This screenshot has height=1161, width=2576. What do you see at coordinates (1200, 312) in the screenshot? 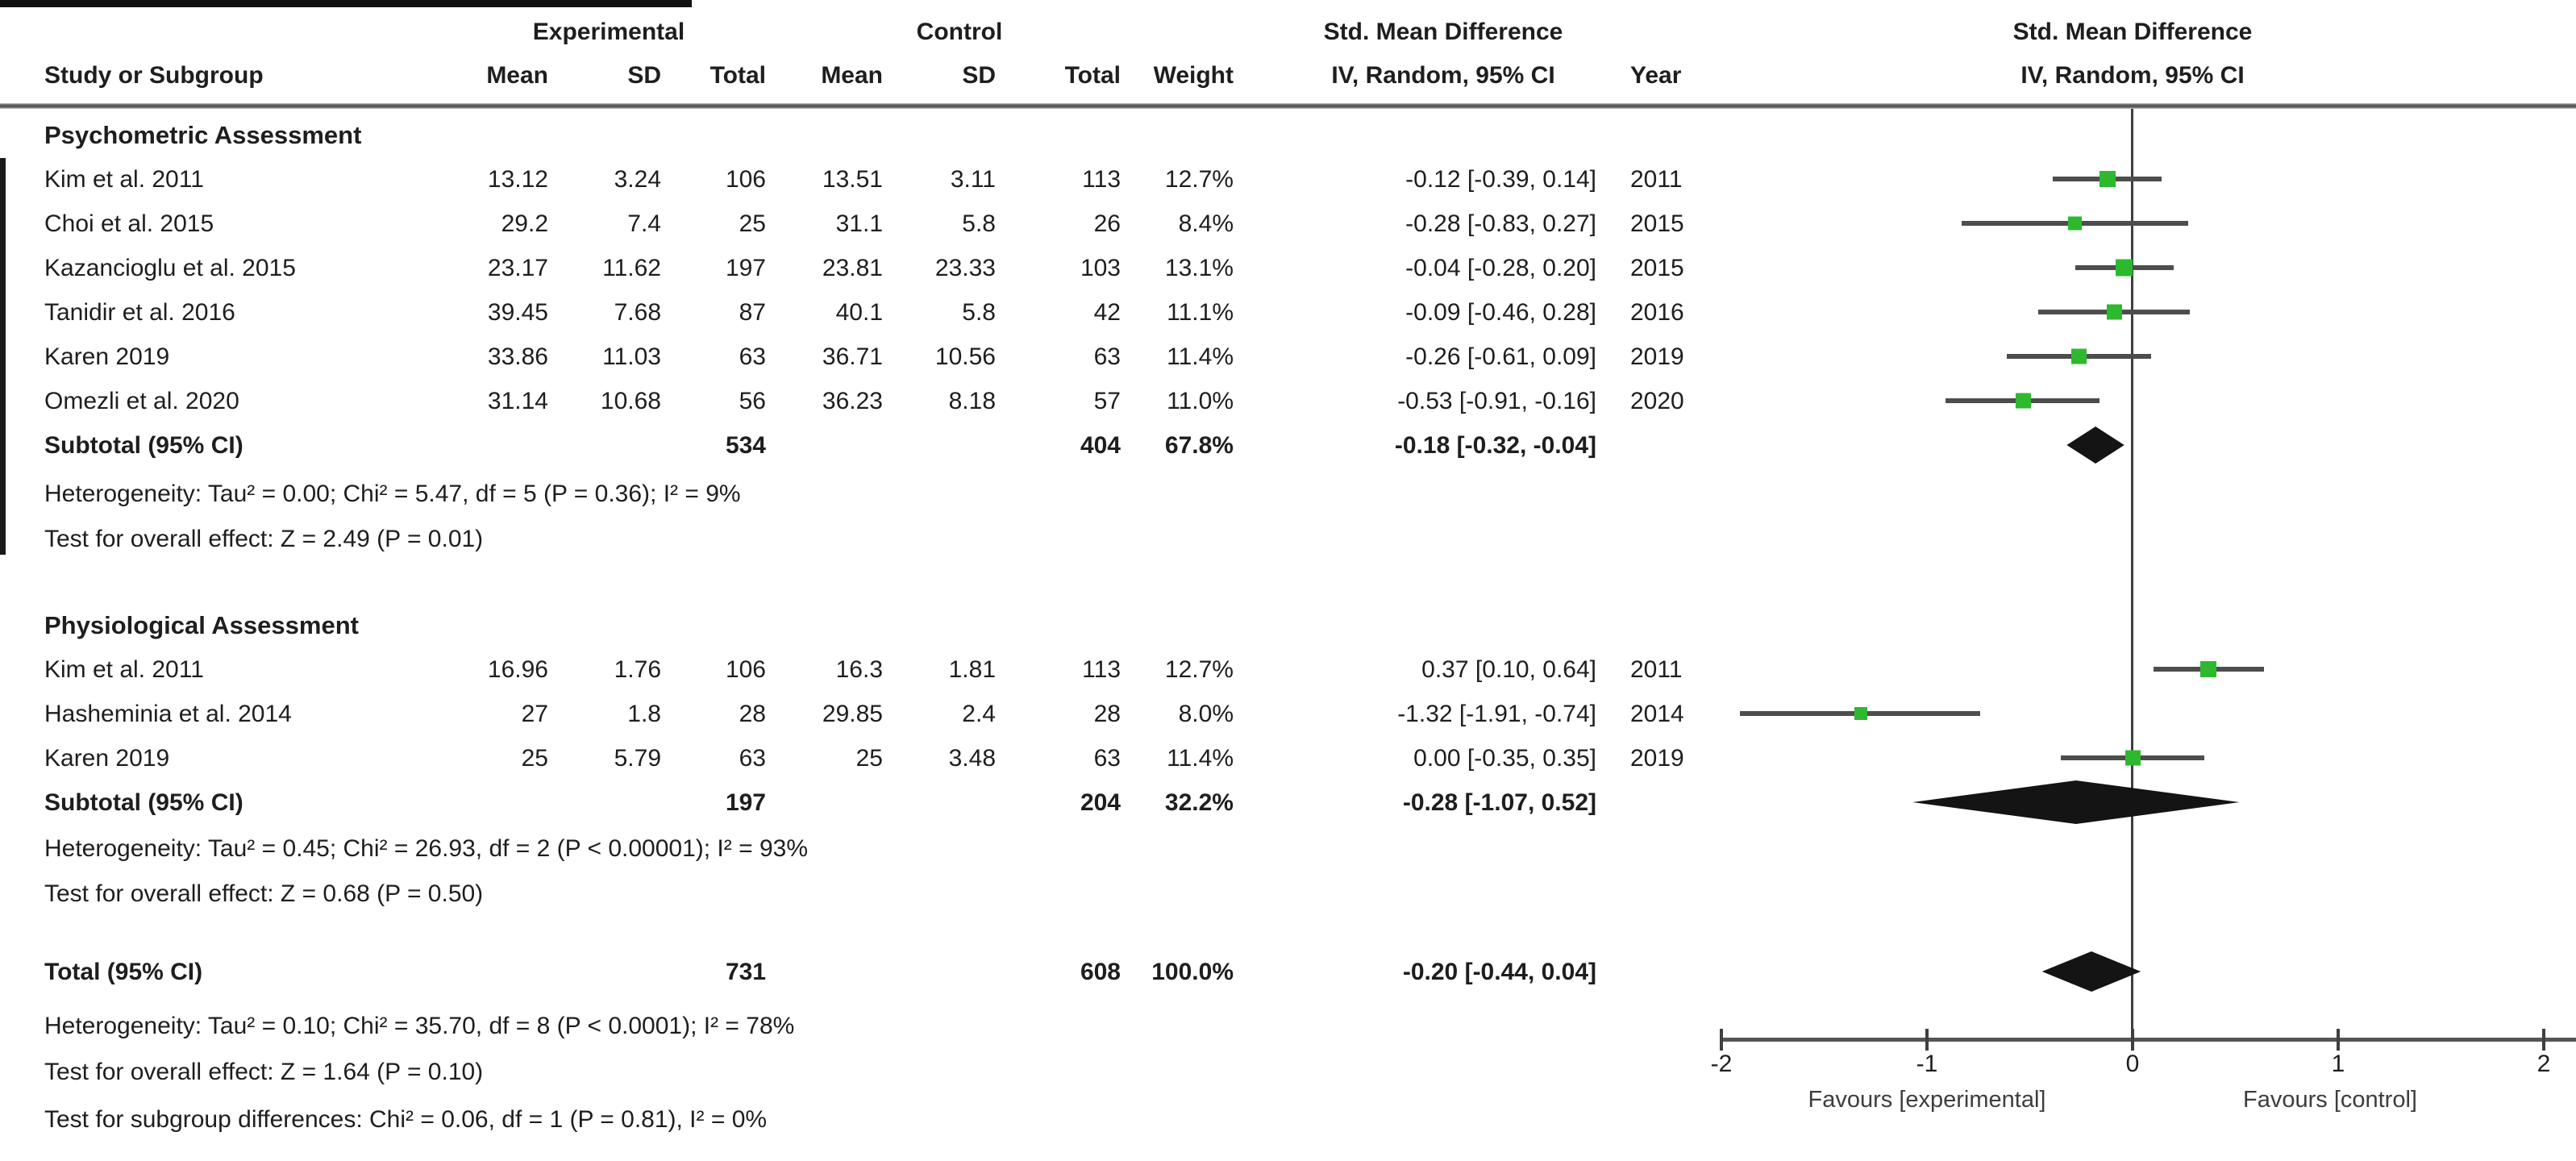
I see `weight-cell: 11.1%` at bounding box center [1200, 312].